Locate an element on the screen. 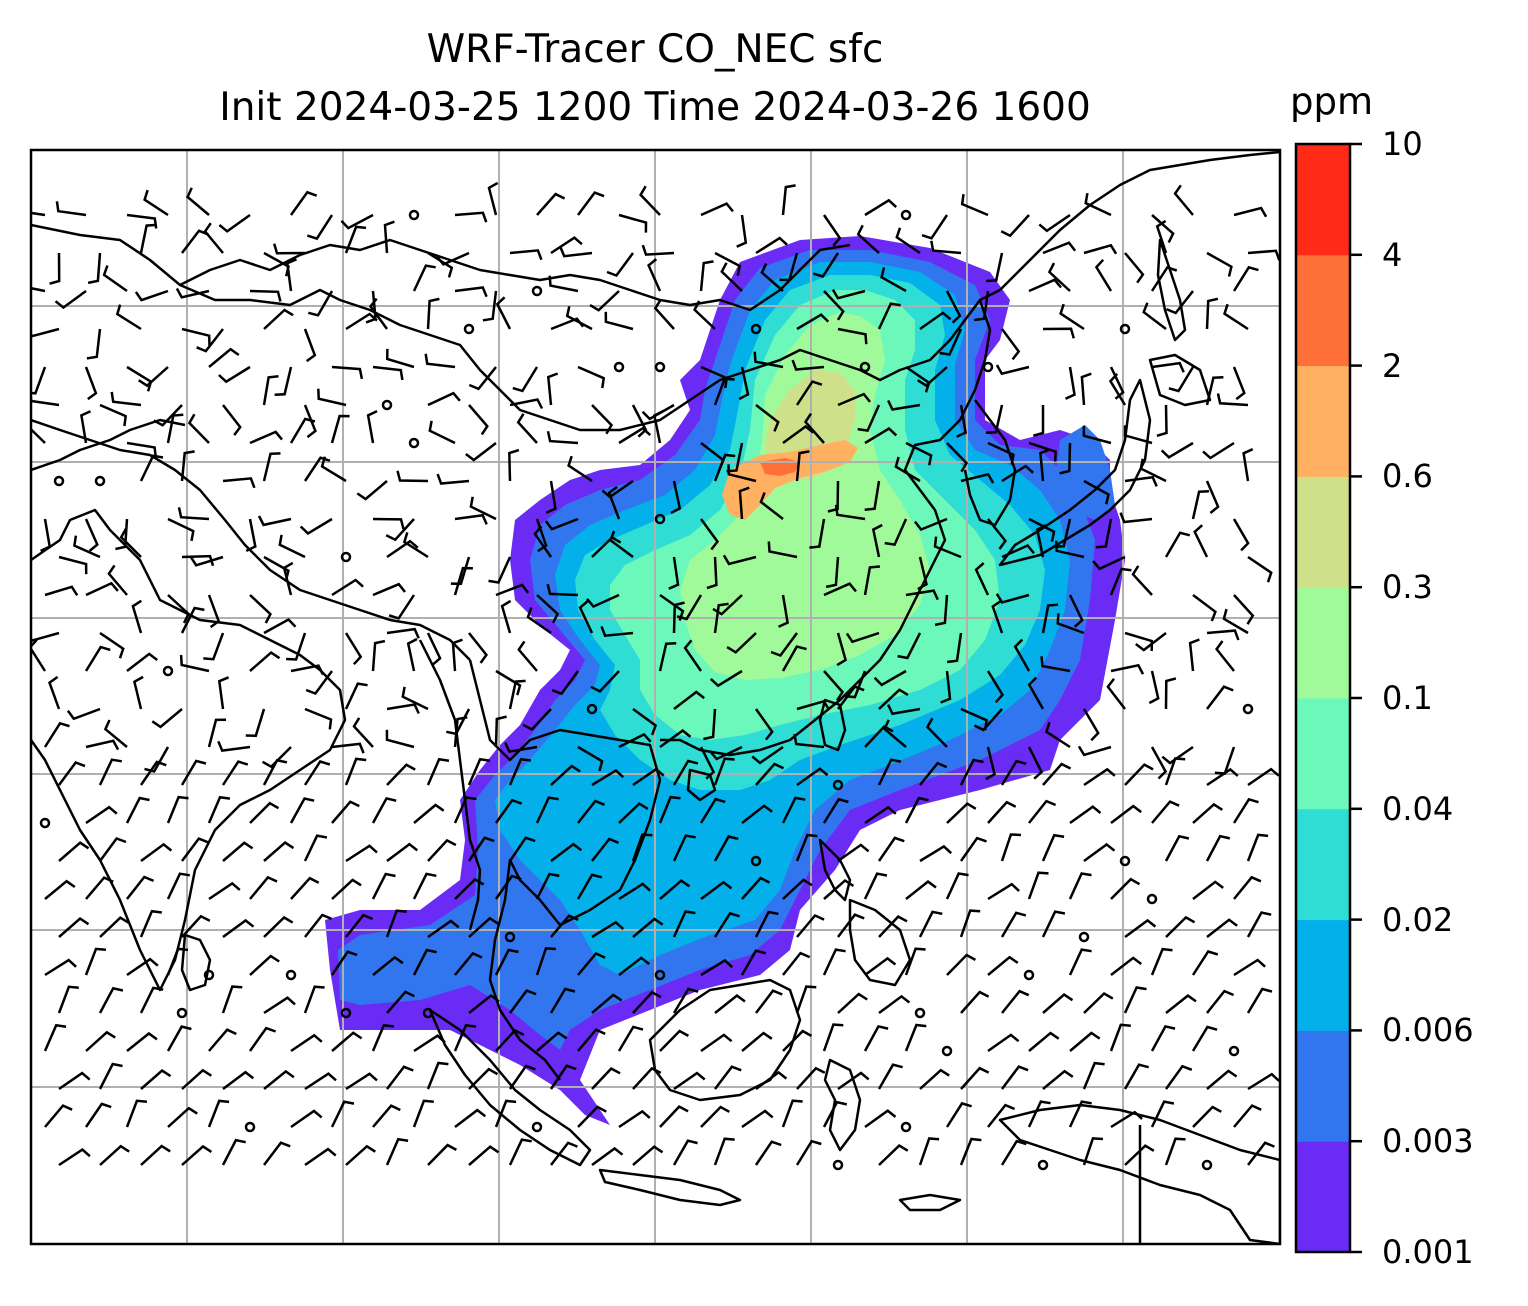 This screenshot has width=1528, height=1306. coastline-japan-honshu is located at coordinates (1075, 472).